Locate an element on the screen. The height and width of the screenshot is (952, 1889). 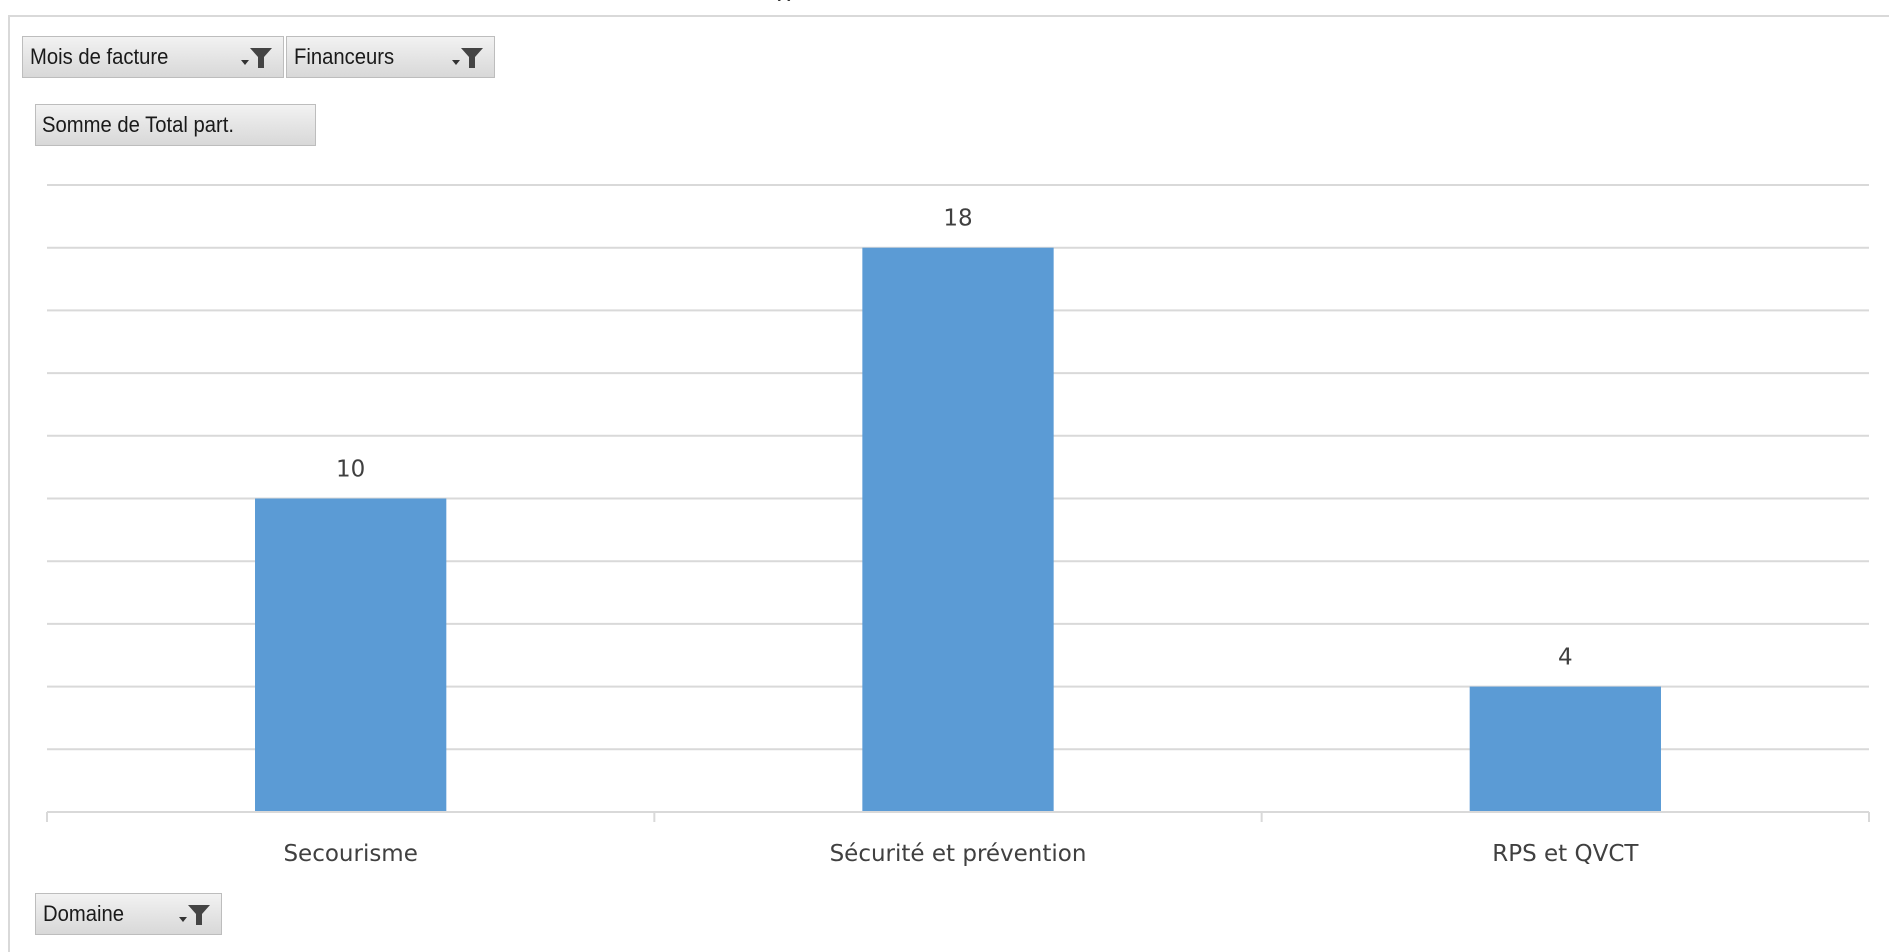
filter-button-domaine: Domaine is located at coordinates (128, 914).